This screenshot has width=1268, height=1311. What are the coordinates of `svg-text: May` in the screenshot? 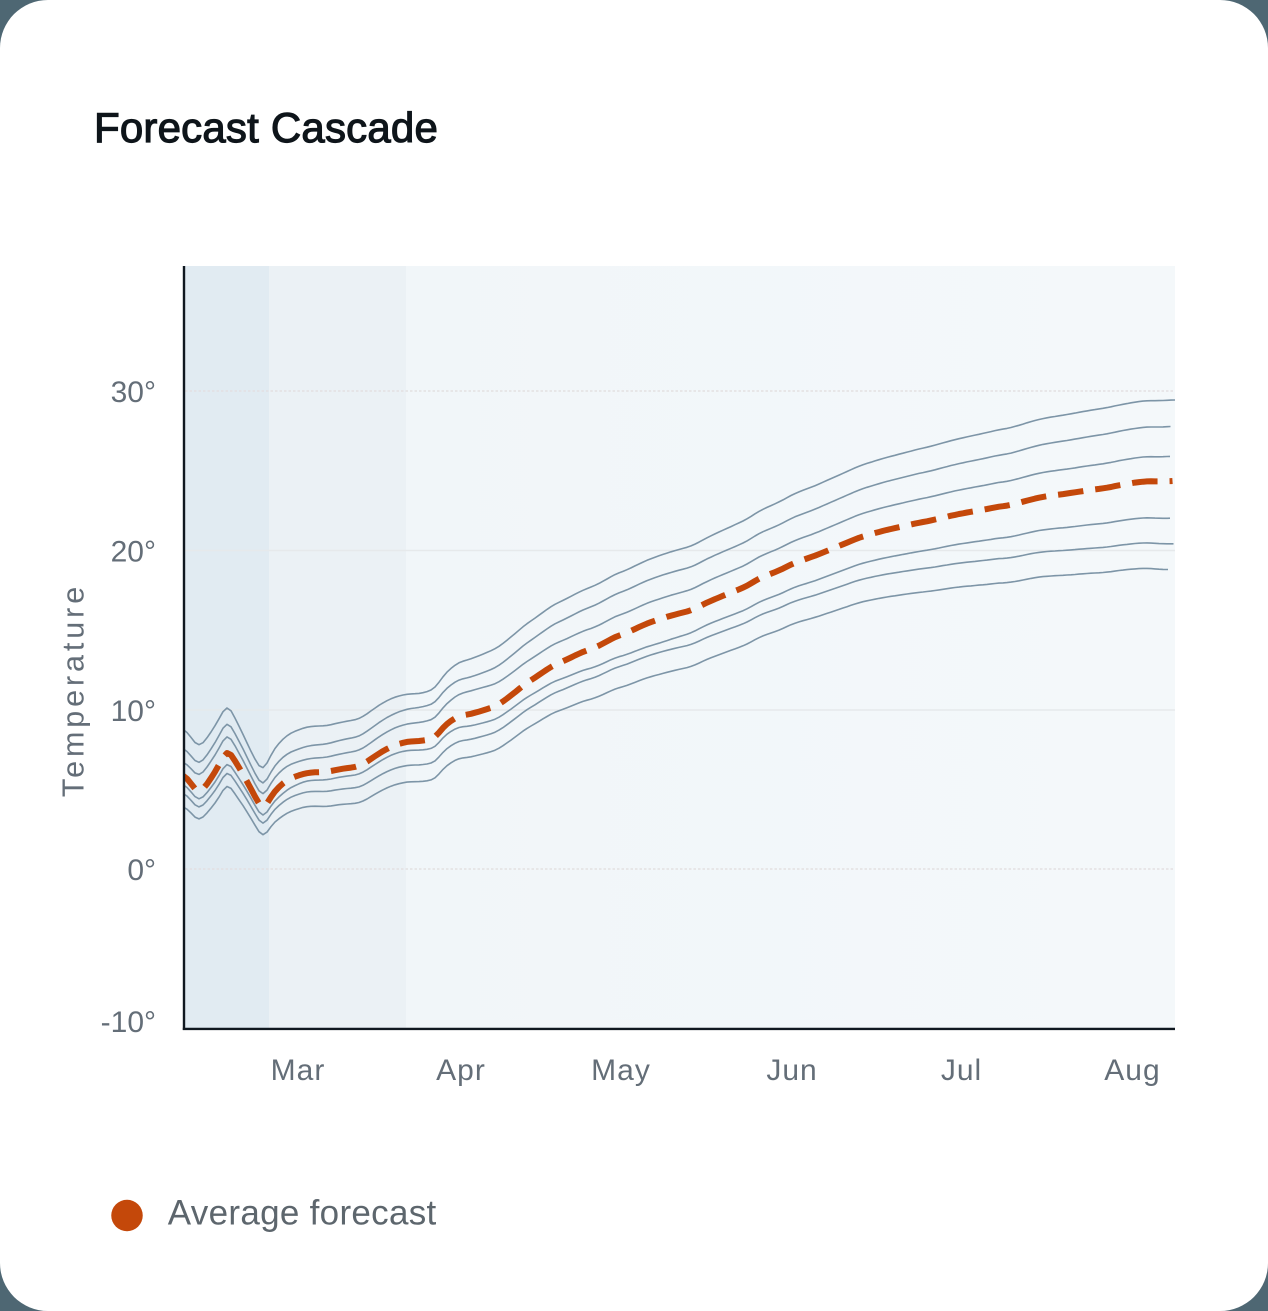 It's located at (621, 1070).